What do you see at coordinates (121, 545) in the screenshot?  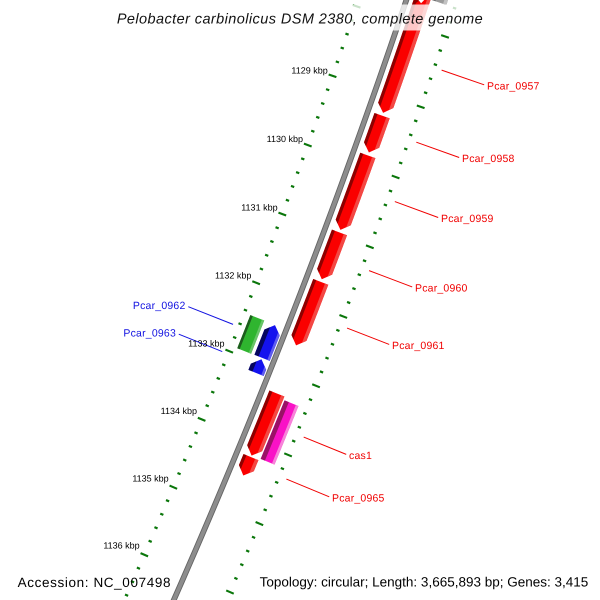 I see `svg-text: 1136 kbp` at bounding box center [121, 545].